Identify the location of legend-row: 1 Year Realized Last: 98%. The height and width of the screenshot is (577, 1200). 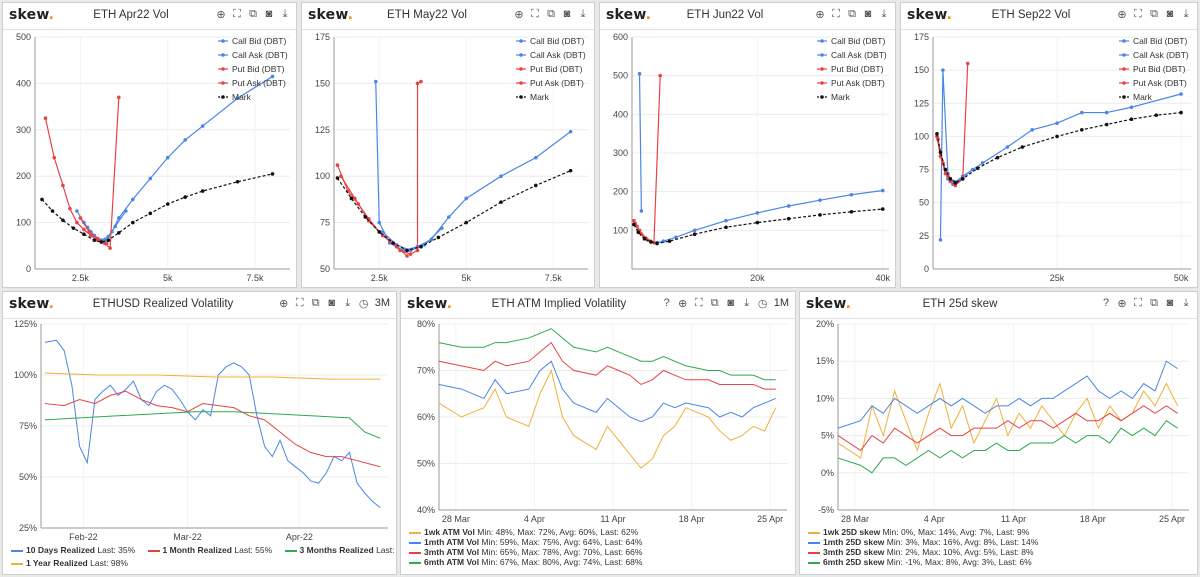
(201, 563).